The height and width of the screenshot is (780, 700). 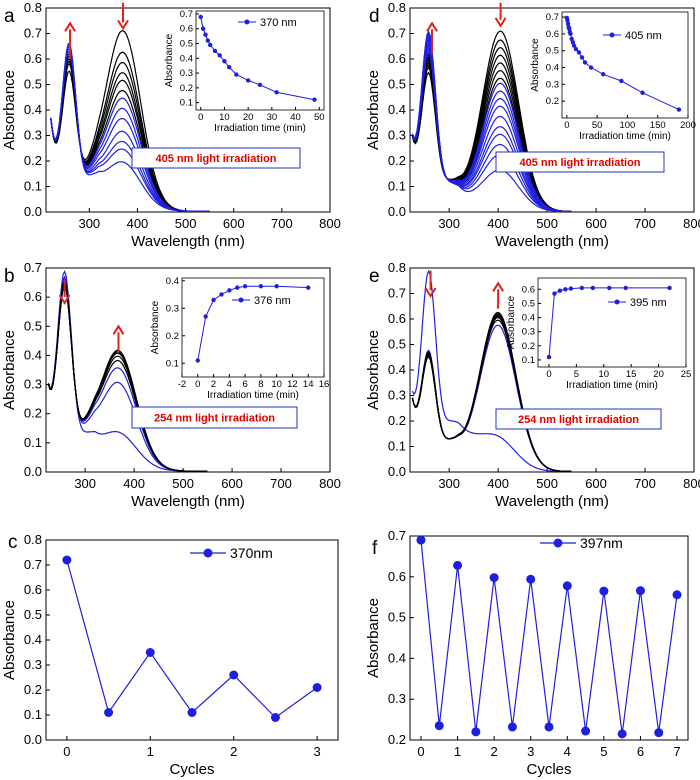 What do you see at coordinates (233, 751) in the screenshot?
I see `x-tick-label: 2` at bounding box center [233, 751].